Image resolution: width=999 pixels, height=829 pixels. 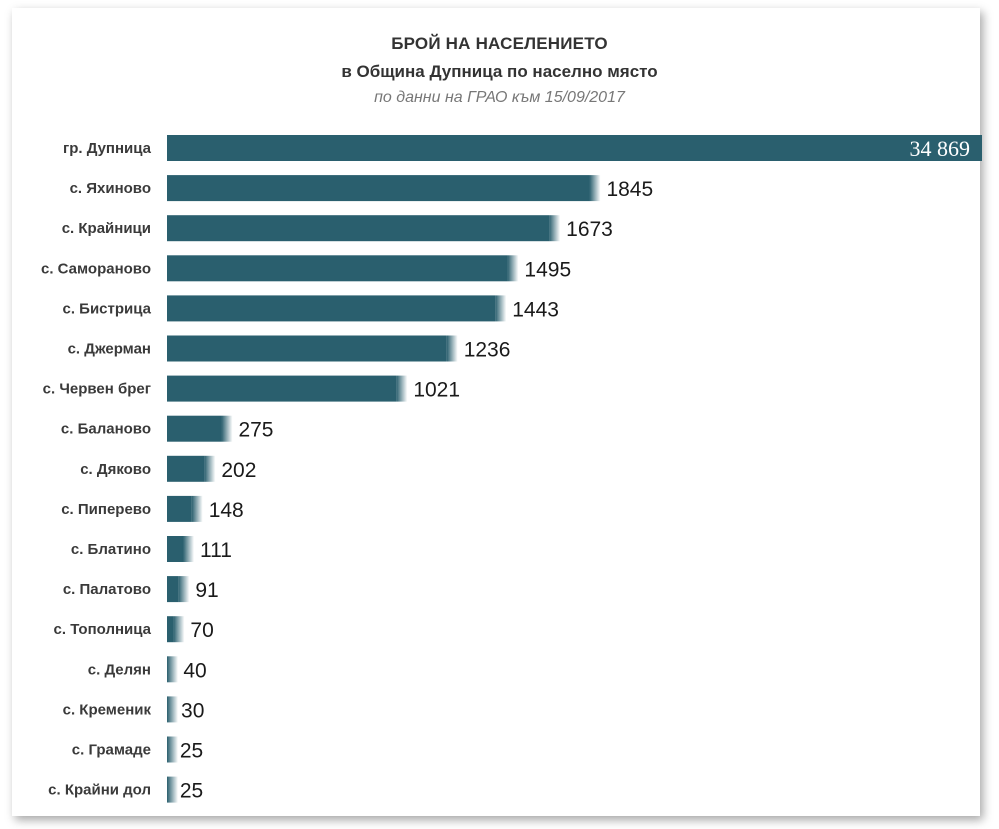 I want to click on value-label: 1236, so click(x=487, y=350).